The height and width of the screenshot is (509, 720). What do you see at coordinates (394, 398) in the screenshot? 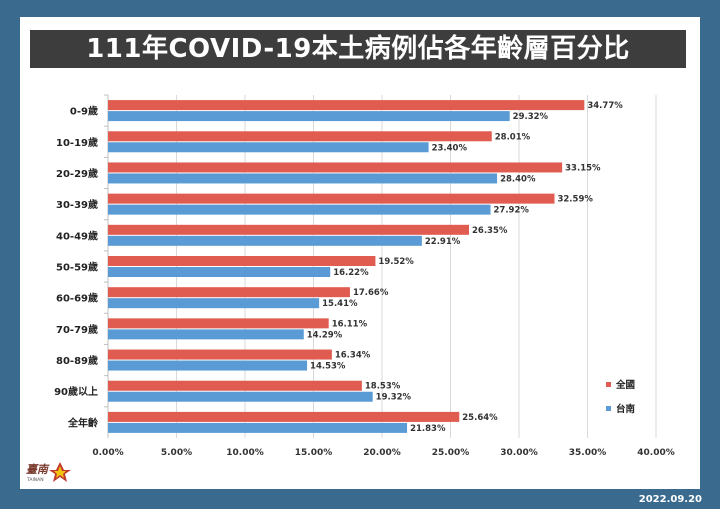
I see `data-label: 19.32%` at bounding box center [394, 398].